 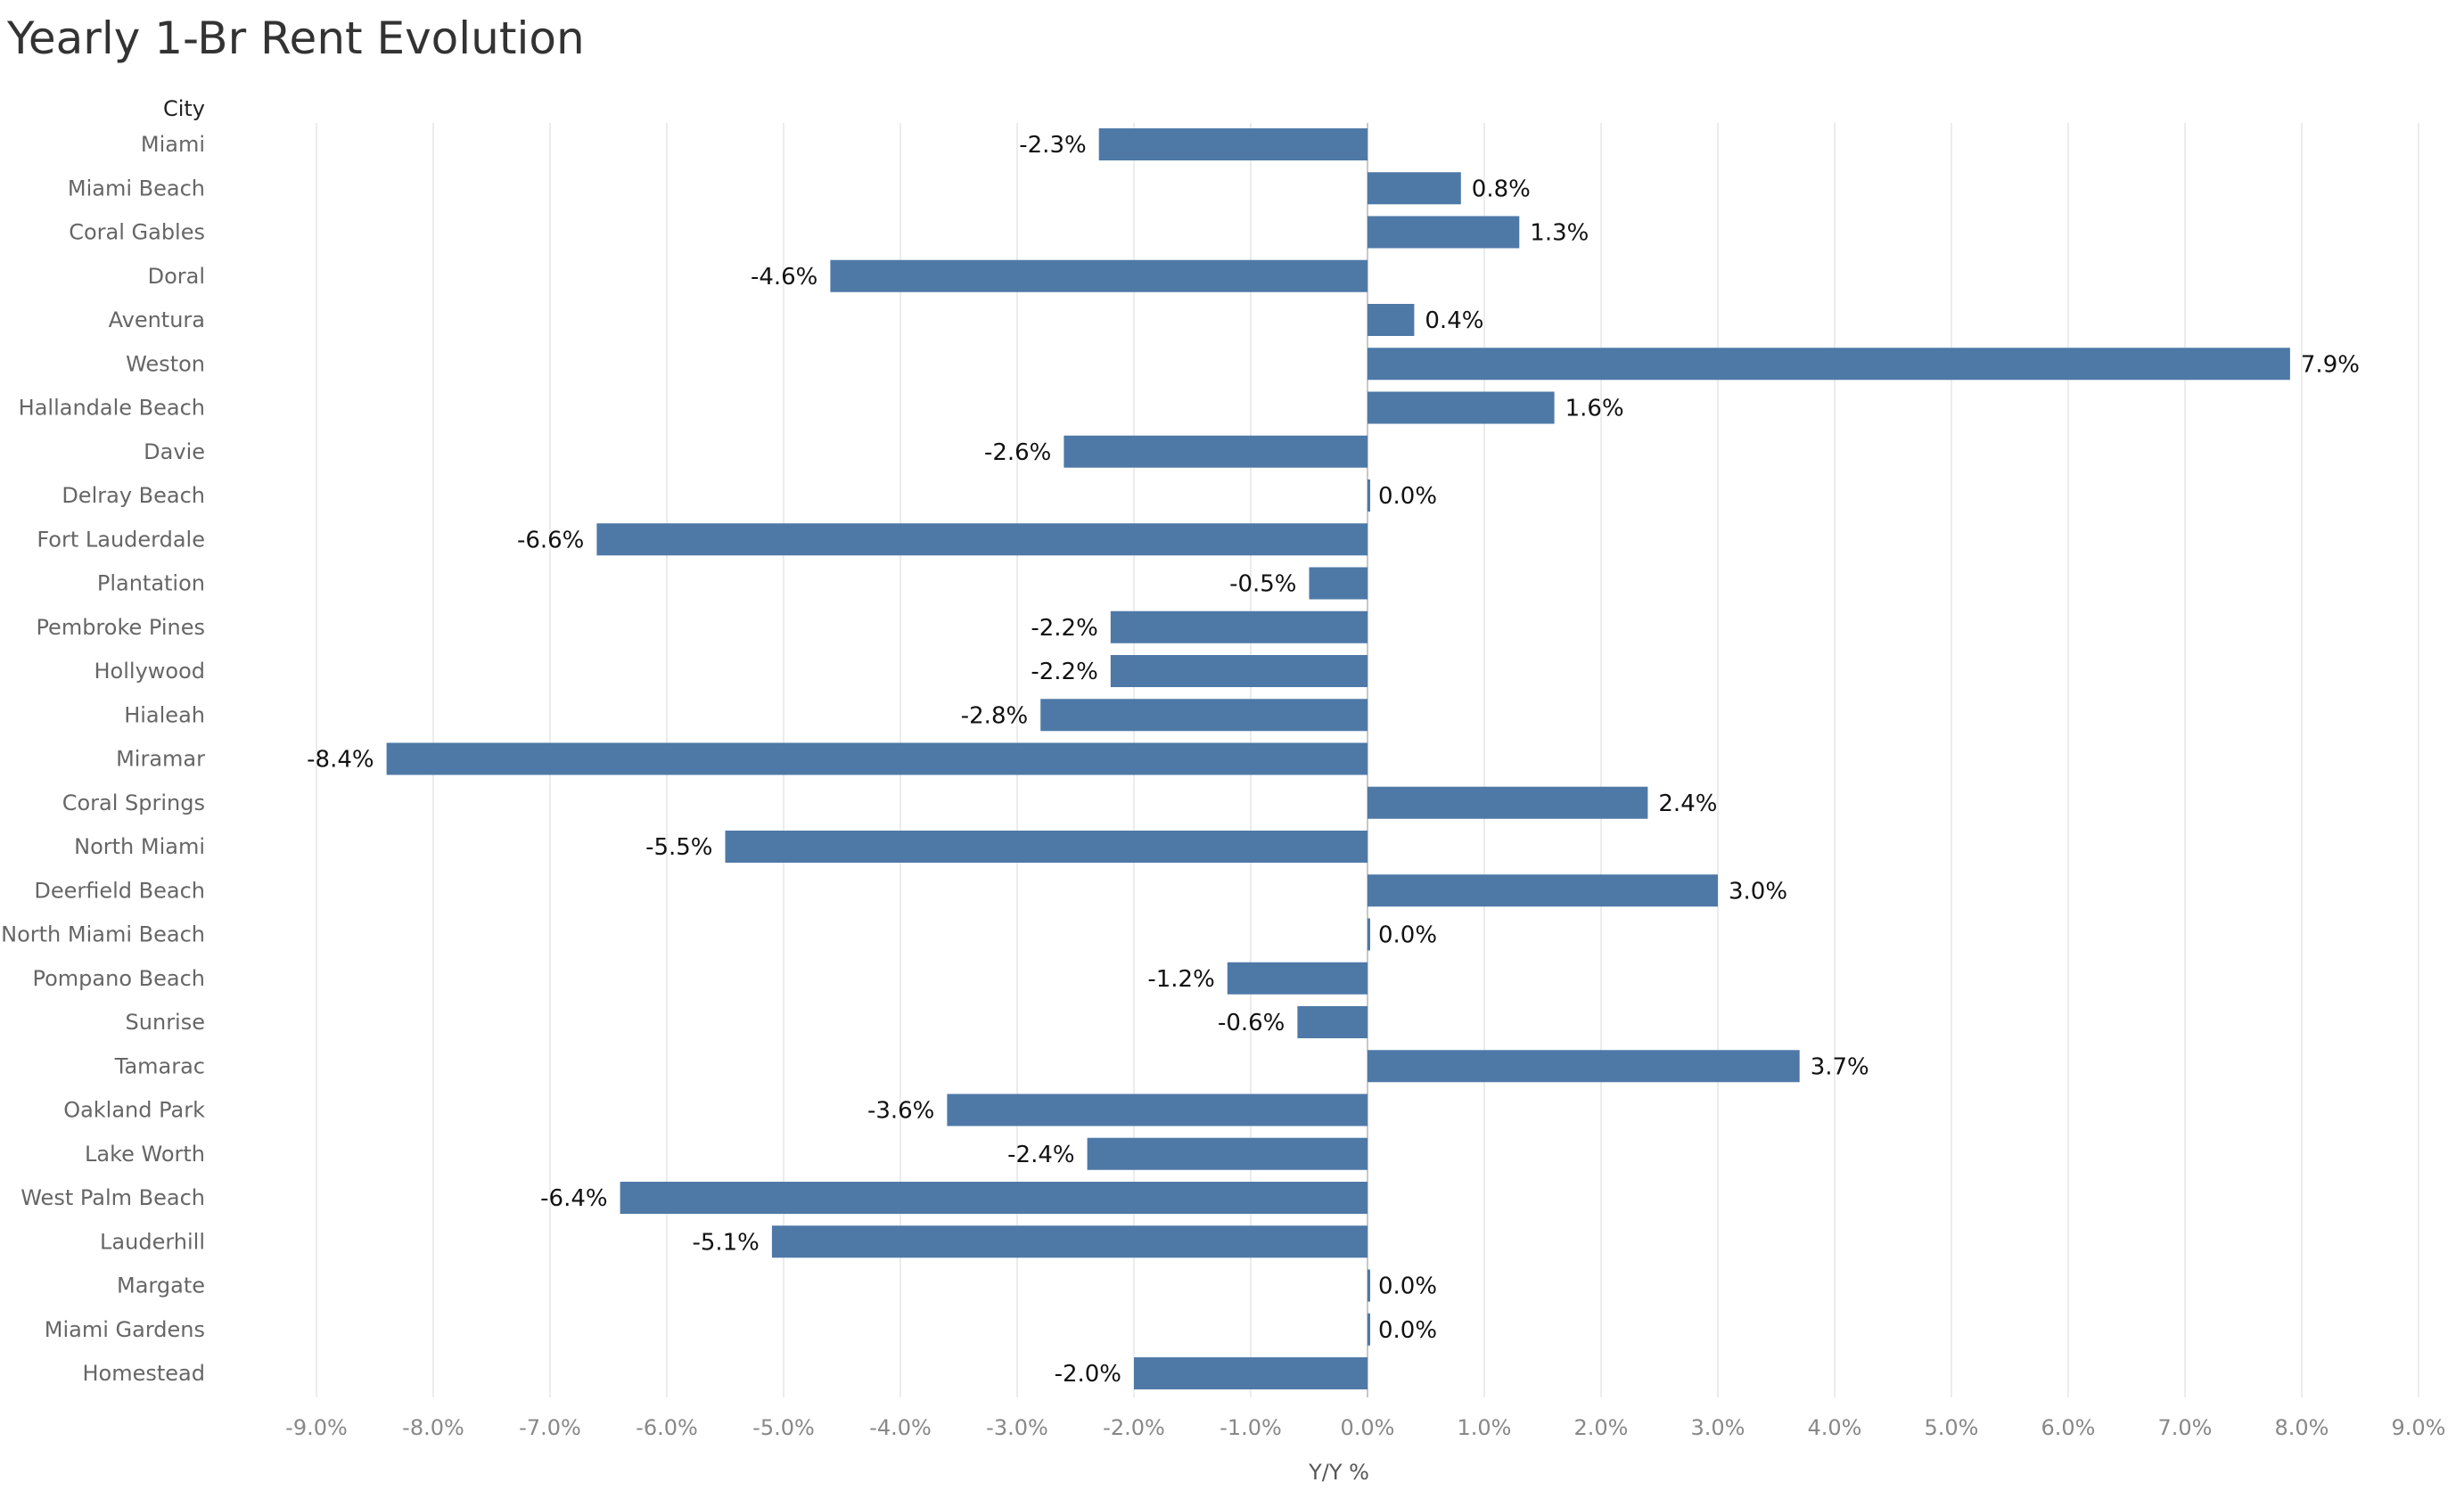 What do you see at coordinates (120, 627) in the screenshot?
I see `category-label: Pembroke Pines` at bounding box center [120, 627].